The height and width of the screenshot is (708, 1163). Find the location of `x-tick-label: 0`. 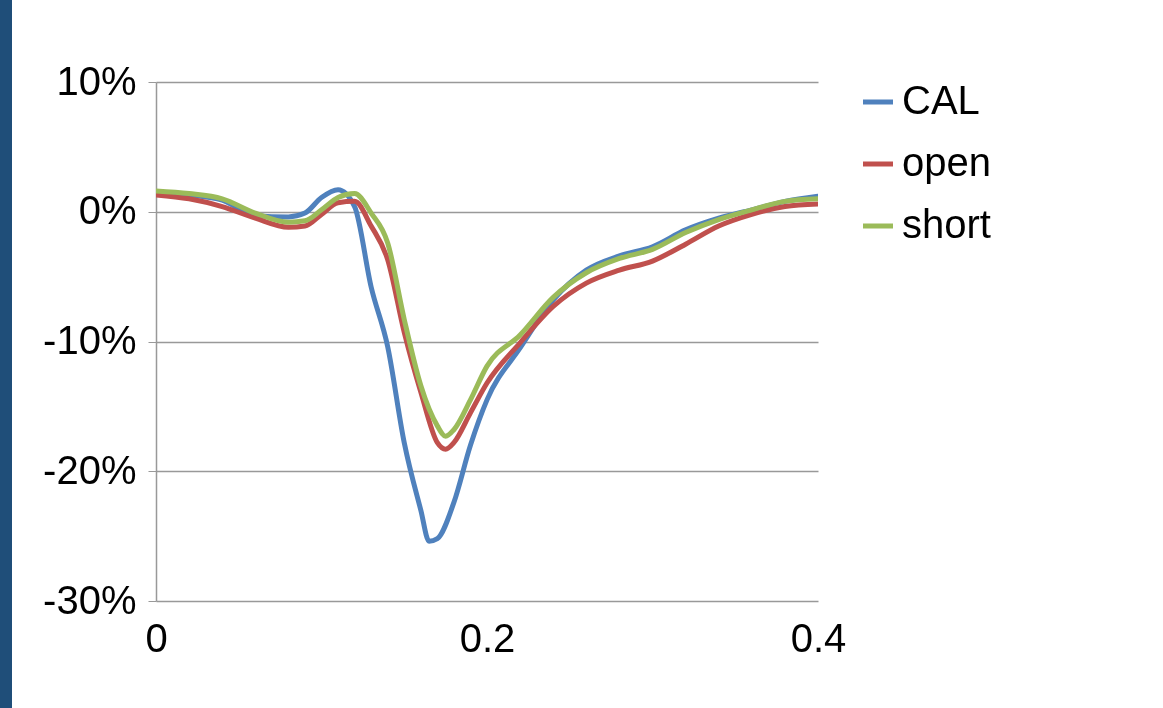

x-tick-label: 0 is located at coordinates (156, 637).